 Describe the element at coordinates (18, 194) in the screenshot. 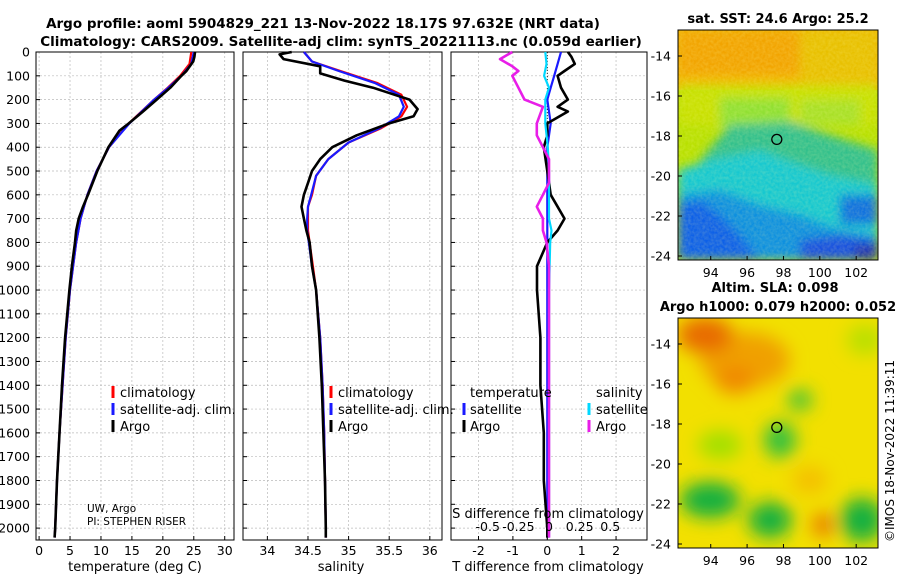

I see `y-tick-label: 600` at that location.